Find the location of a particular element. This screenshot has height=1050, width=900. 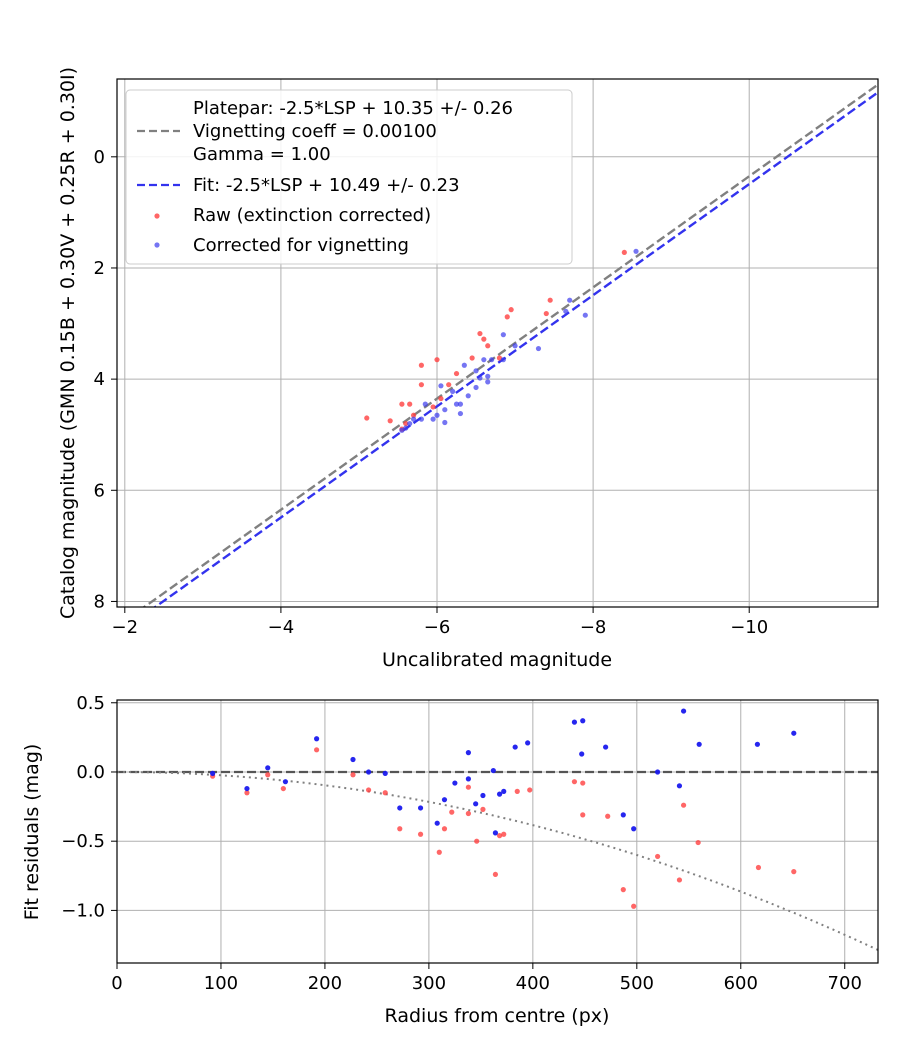

top-scatter-points is located at coordinates (501, 340).